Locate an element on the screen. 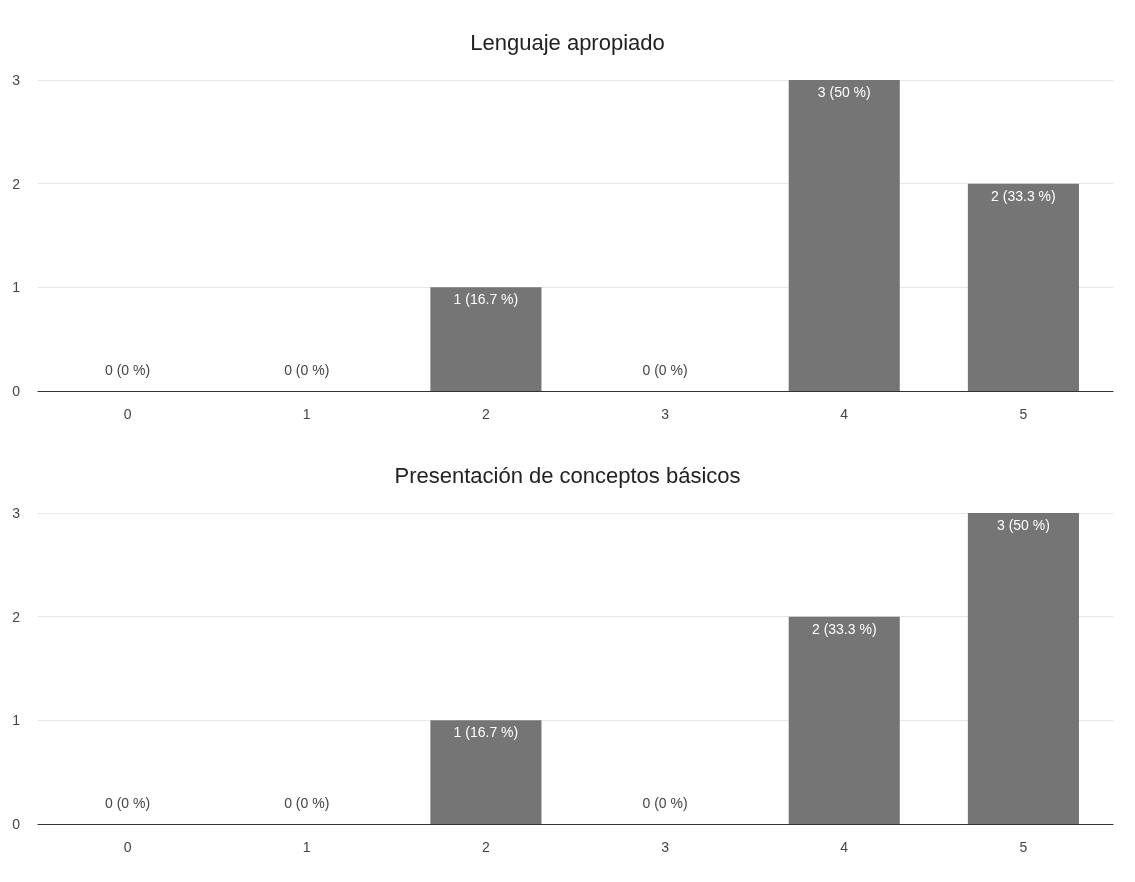  chart-title: Lenguaje apropiado is located at coordinates (567, 42).